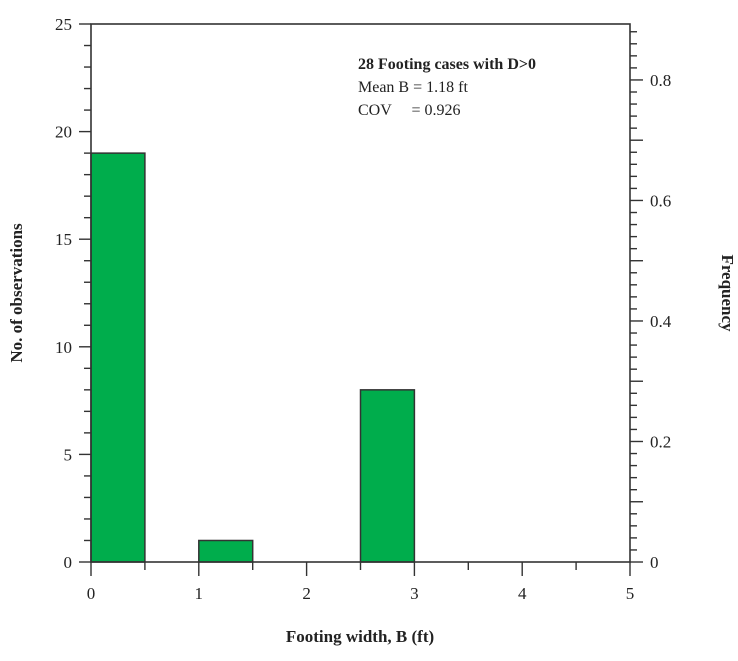 This screenshot has height=661, width=738. Describe the element at coordinates (199, 593) in the screenshot. I see `x-tick-label: 1` at that location.